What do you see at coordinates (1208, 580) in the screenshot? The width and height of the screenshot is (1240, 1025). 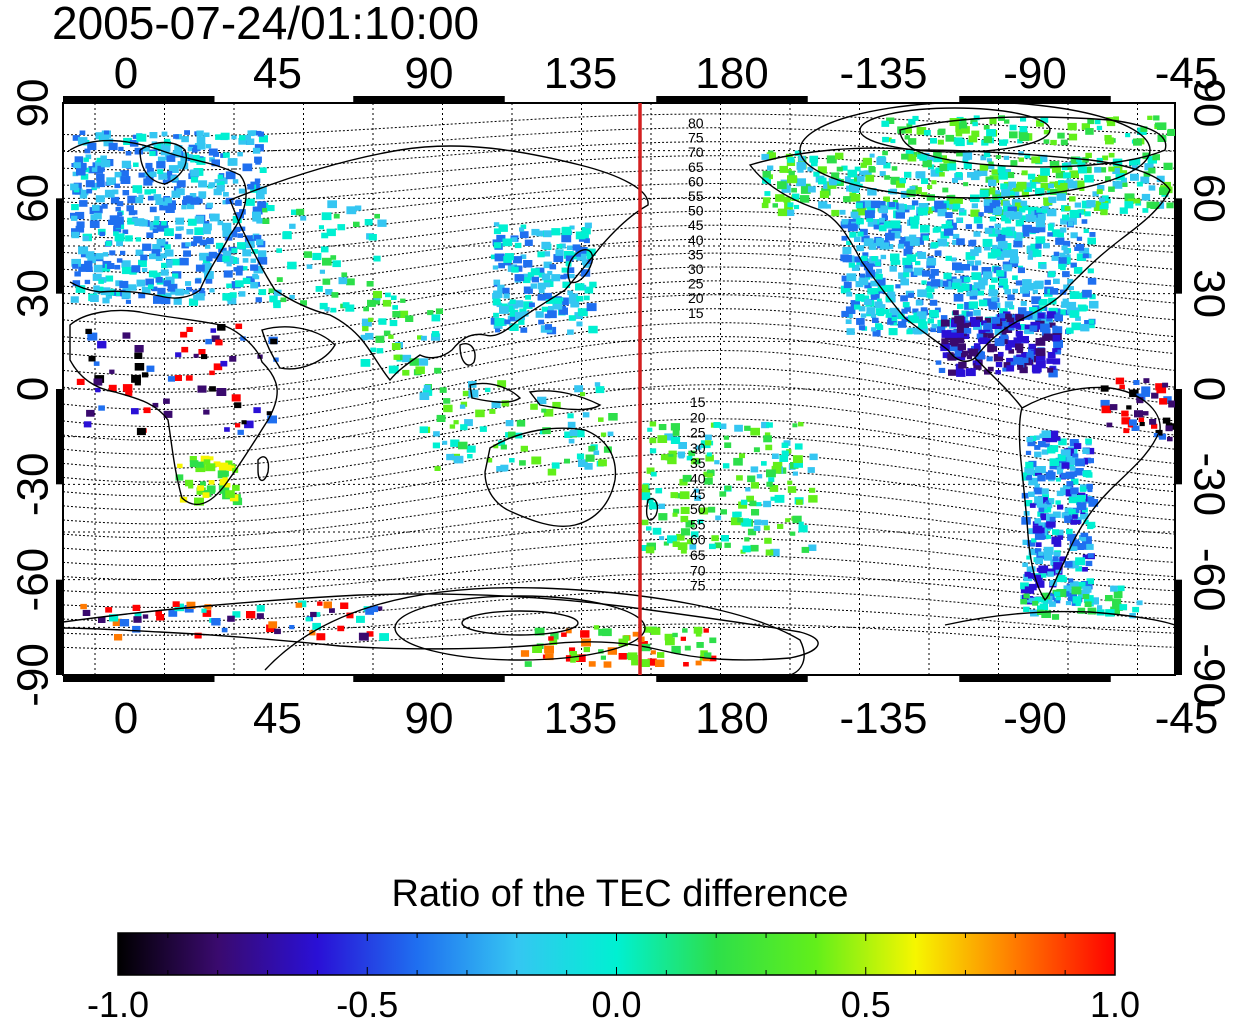 I see `lat-label-right: -60` at bounding box center [1208, 580].